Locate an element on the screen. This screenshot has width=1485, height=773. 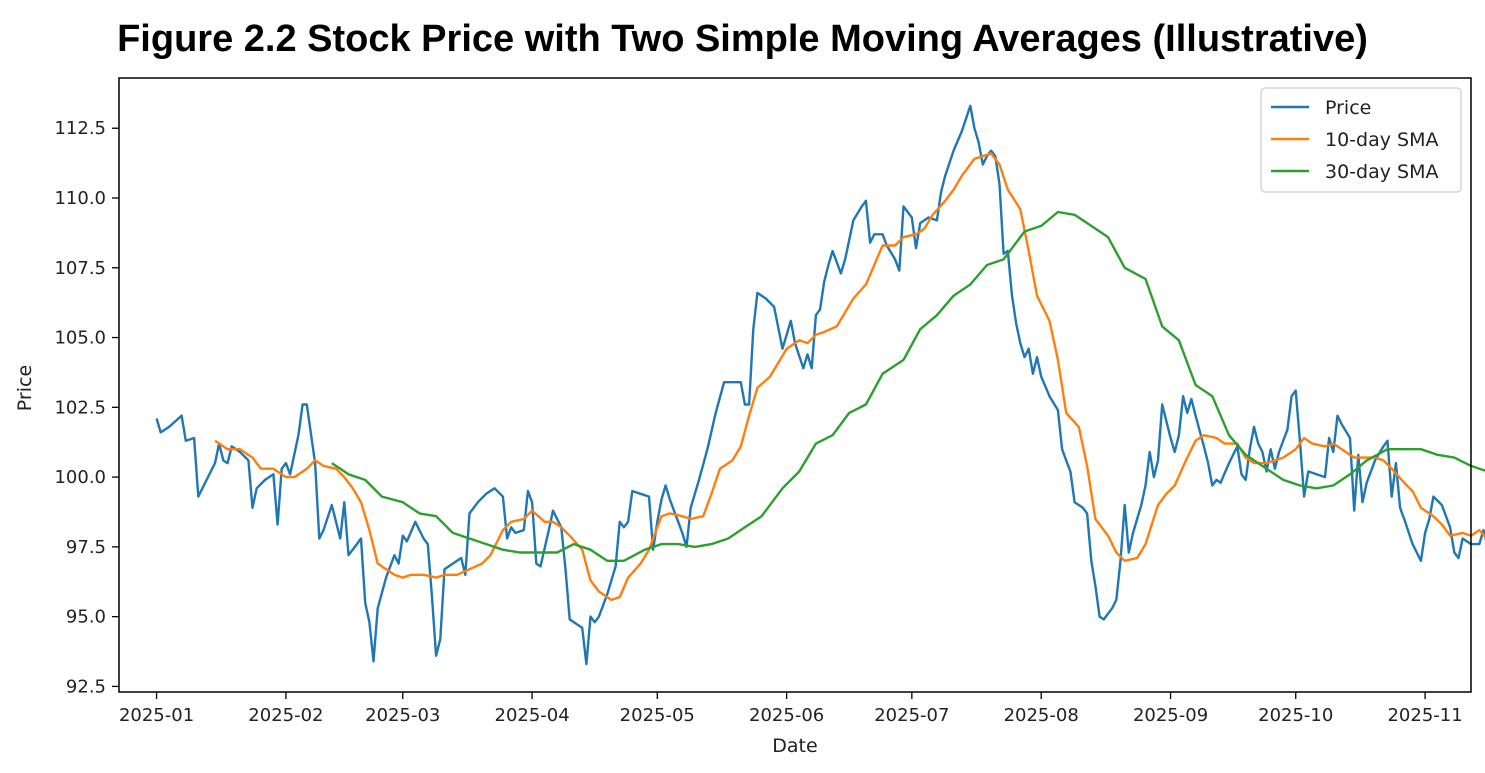
x-tick-label: 2025-07 is located at coordinates (911, 715).